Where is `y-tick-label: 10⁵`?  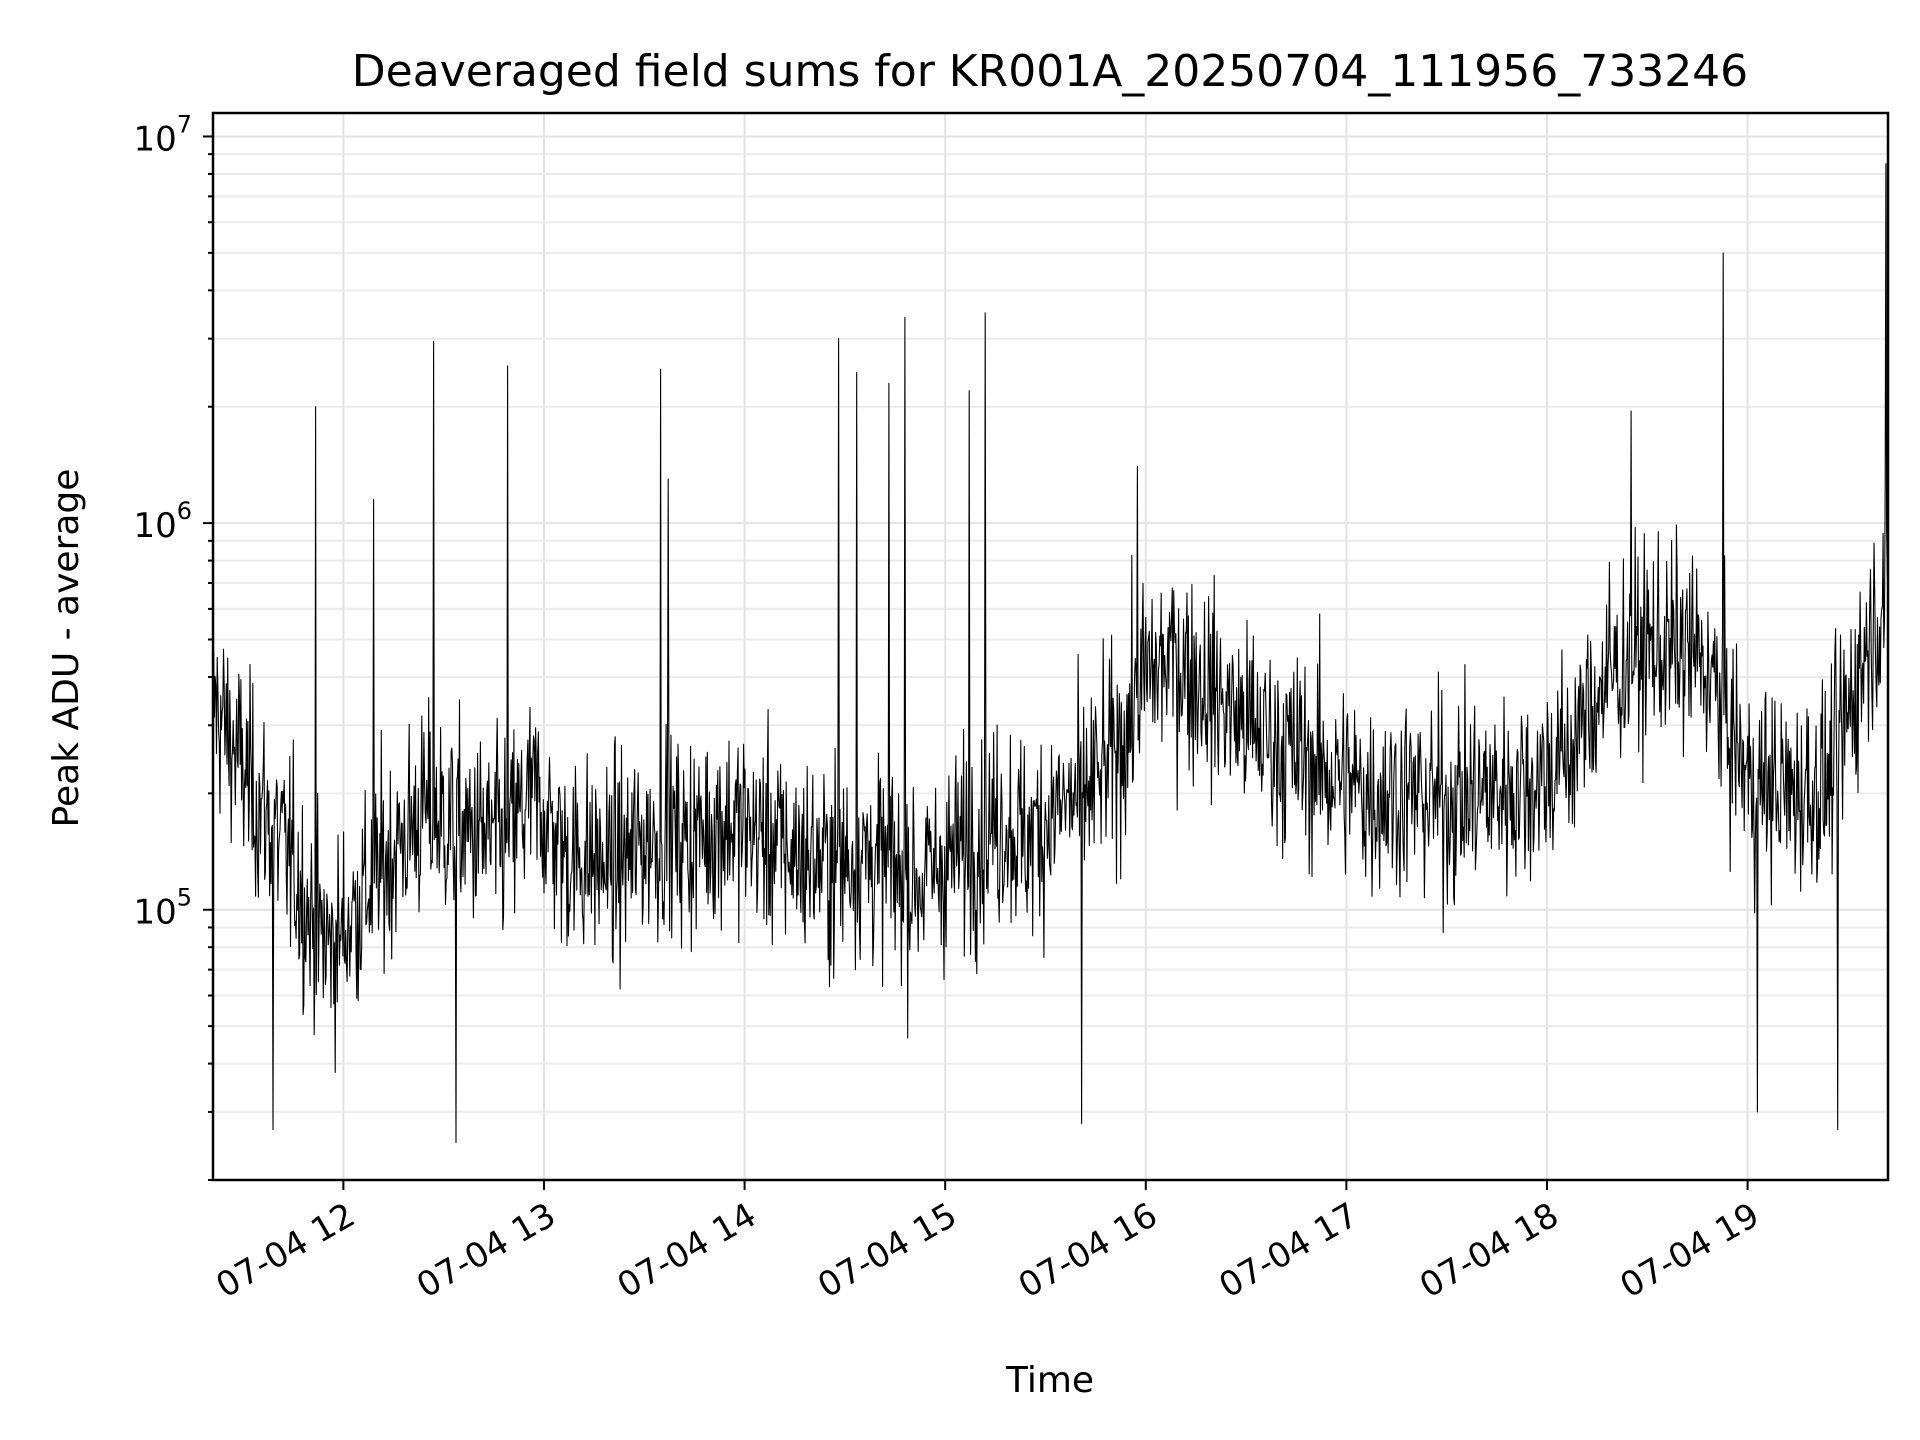
y-tick-label: 10⁵ is located at coordinates (162, 908).